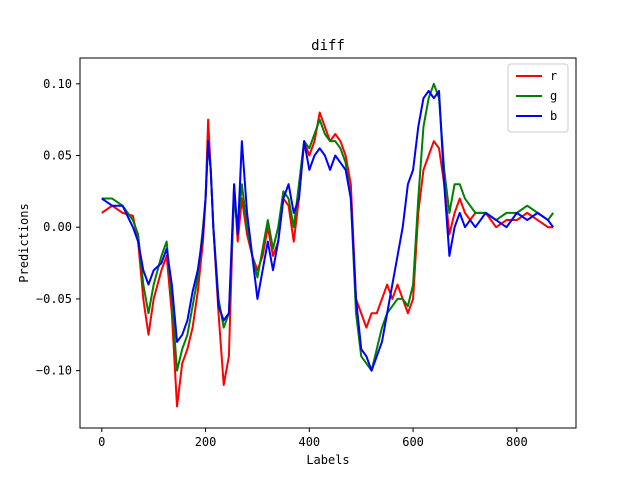 This screenshot has height=480, width=640. I want to click on legend-label-r: r, so click(553, 76).